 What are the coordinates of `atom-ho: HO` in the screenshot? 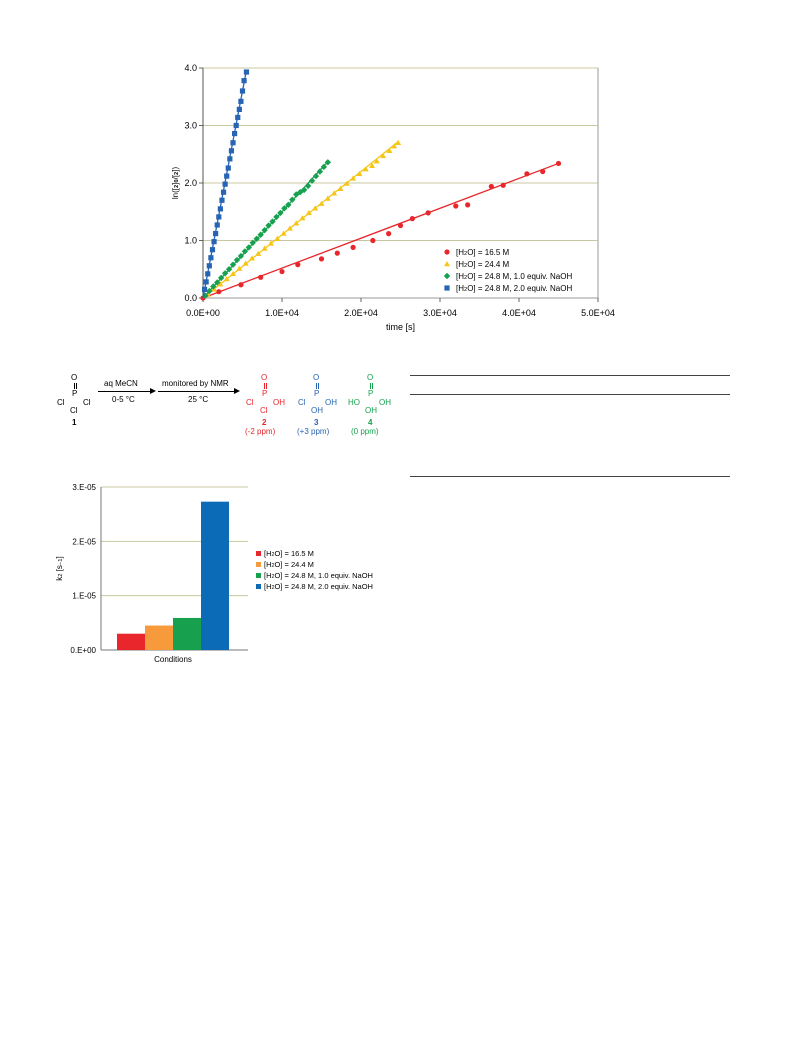 It's located at (354, 402).